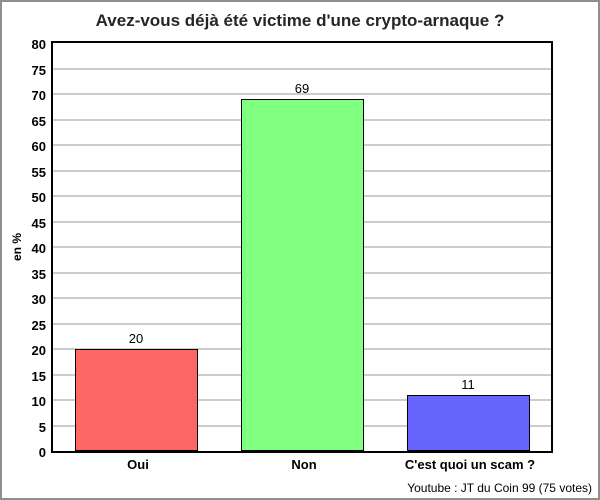  I want to click on bar-non, so click(302, 275).